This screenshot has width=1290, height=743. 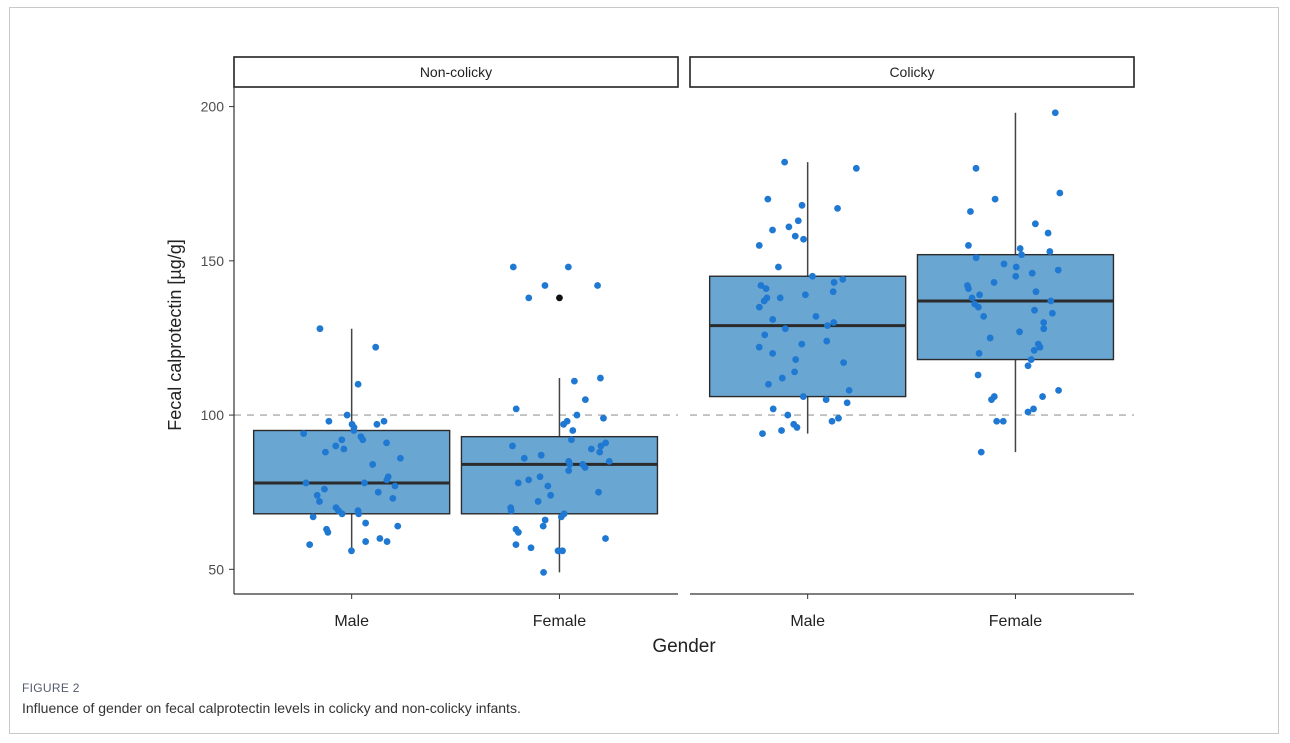 I want to click on outlier-point, so click(x=559, y=298).